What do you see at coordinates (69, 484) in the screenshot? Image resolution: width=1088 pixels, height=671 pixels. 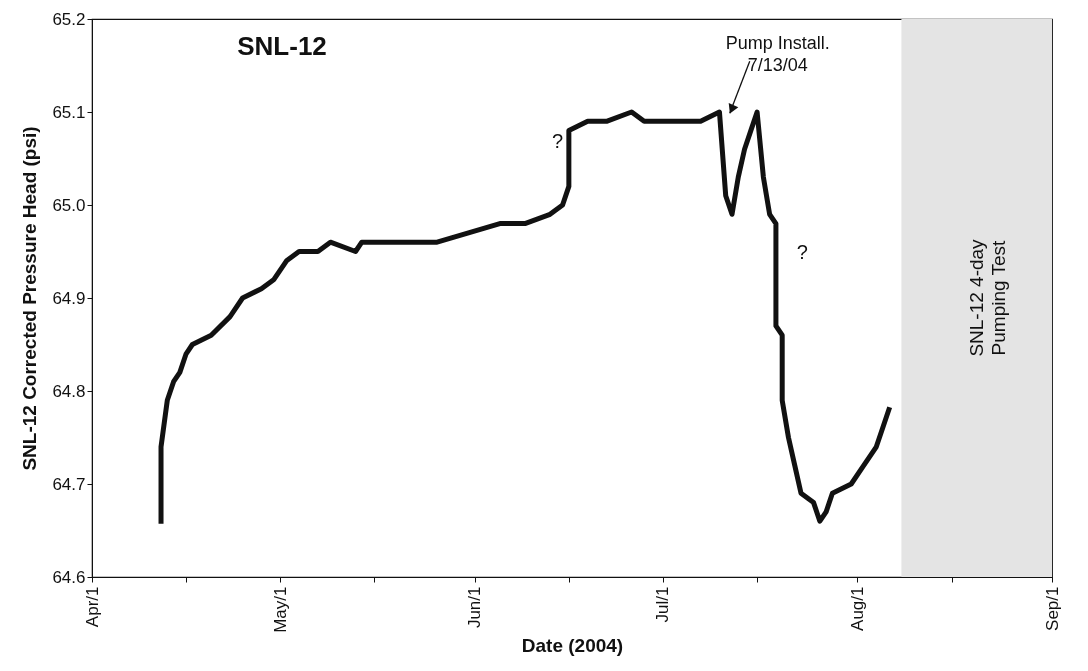 I see `y-tick-label: 64.7` at bounding box center [69, 484].